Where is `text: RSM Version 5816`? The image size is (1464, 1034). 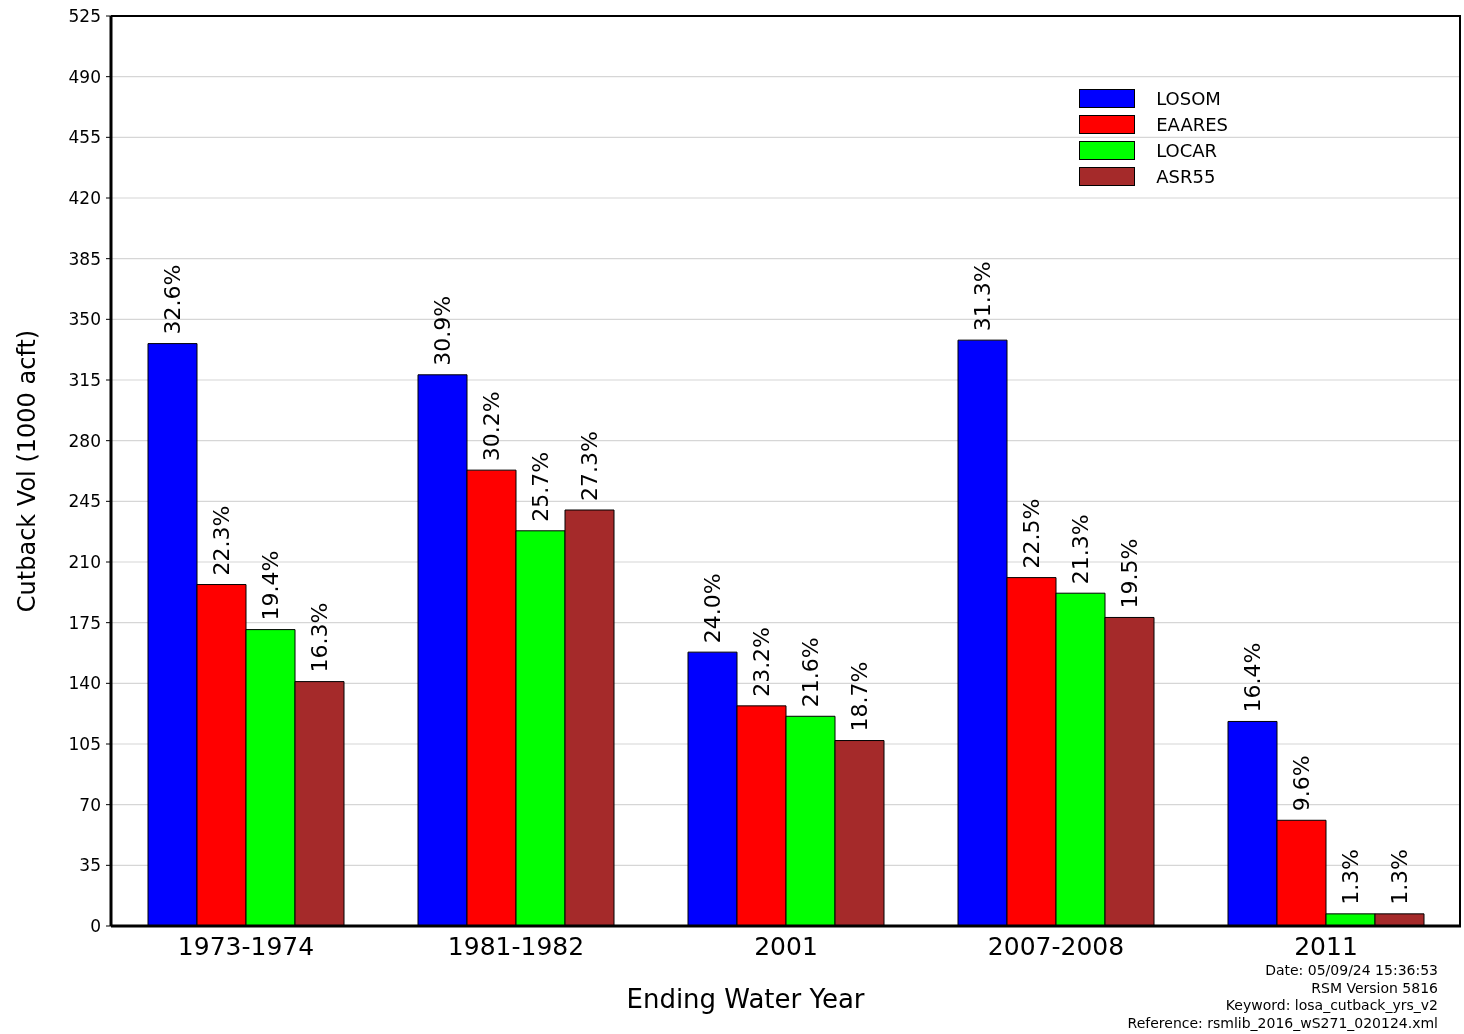 text: RSM Version 5816 is located at coordinates (1374, 988).